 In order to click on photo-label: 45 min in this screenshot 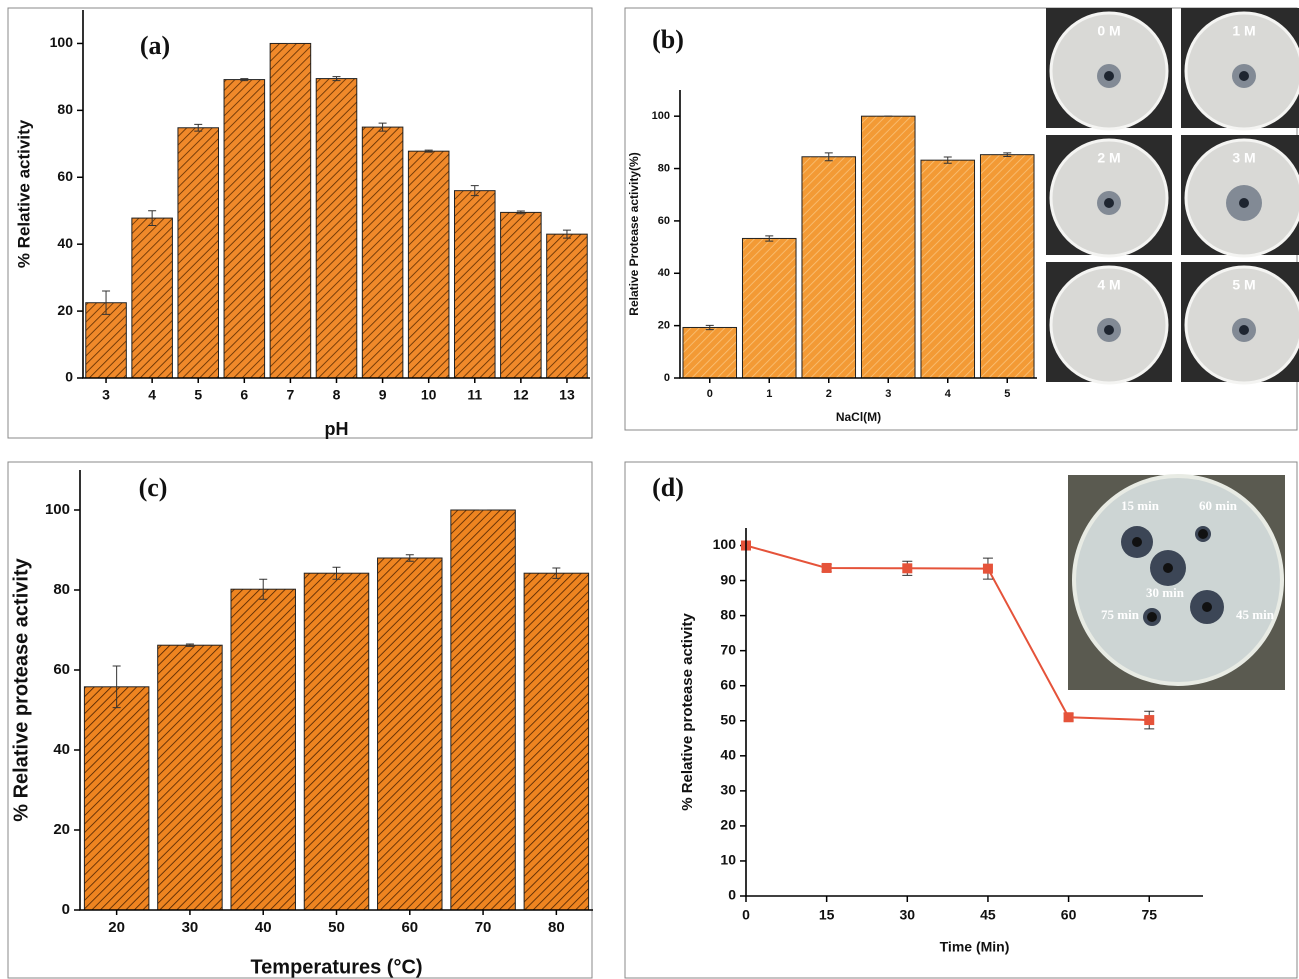, I will do `click(1255, 614)`.